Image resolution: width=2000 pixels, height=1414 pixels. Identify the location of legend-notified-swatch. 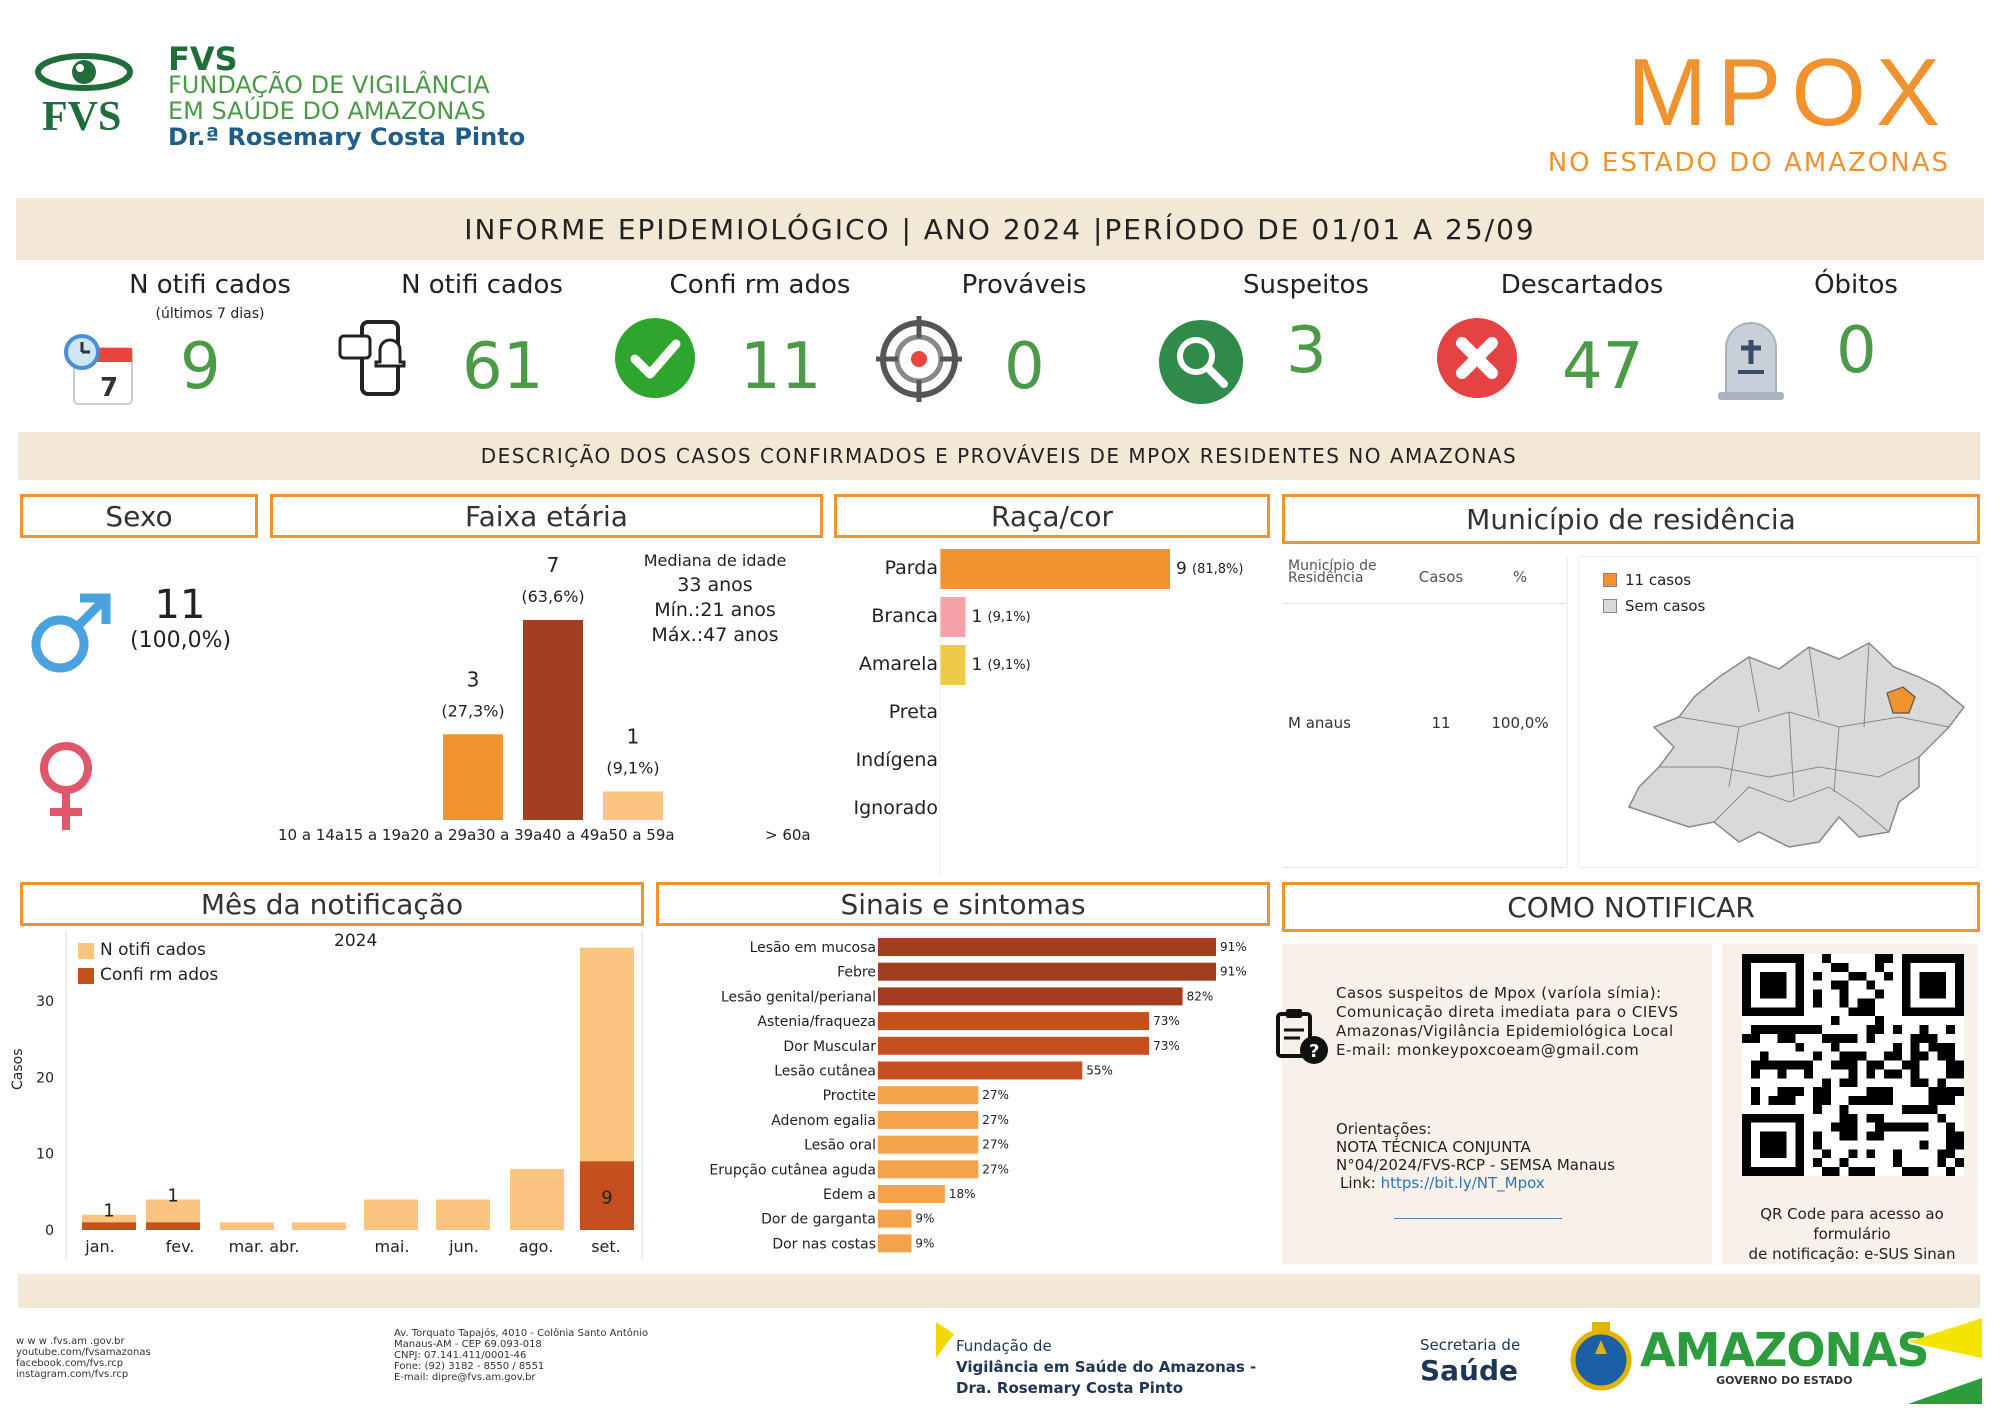
(86, 950).